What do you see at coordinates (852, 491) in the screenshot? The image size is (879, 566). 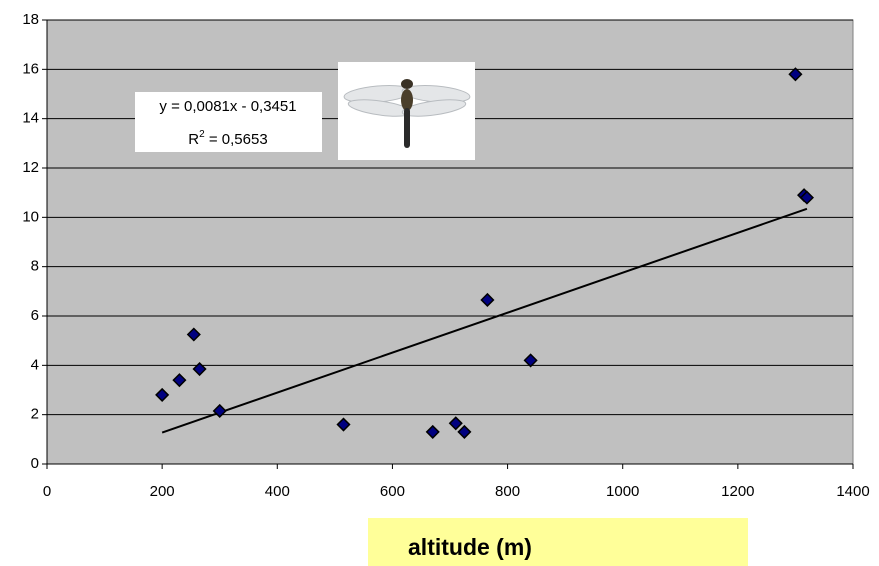 I see `x-tick-label: 1400` at bounding box center [852, 491].